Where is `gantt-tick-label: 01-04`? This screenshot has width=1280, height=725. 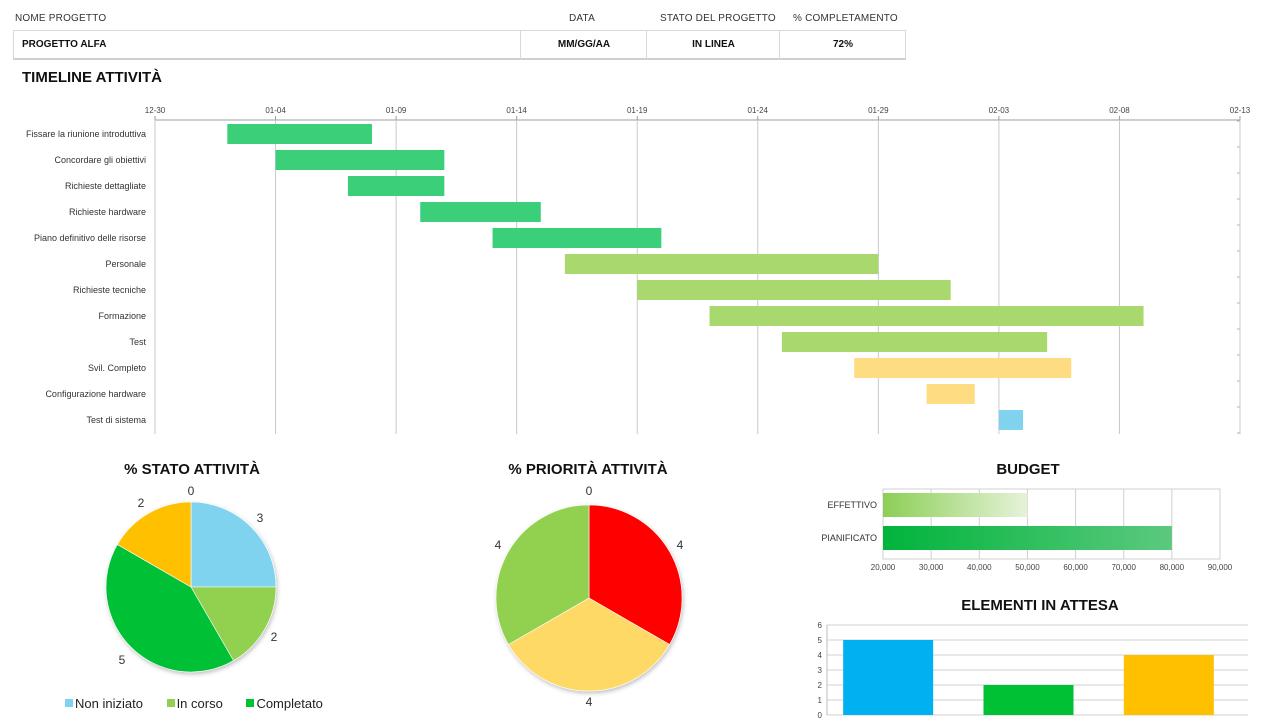
gantt-tick-label: 01-04 is located at coordinates (275, 110).